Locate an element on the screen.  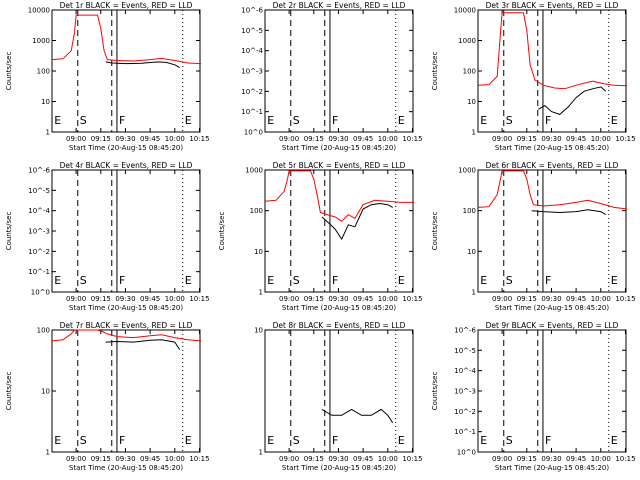
panel-title: Det 8r BLACK = Events, RED = LLD is located at coordinates (339, 325).